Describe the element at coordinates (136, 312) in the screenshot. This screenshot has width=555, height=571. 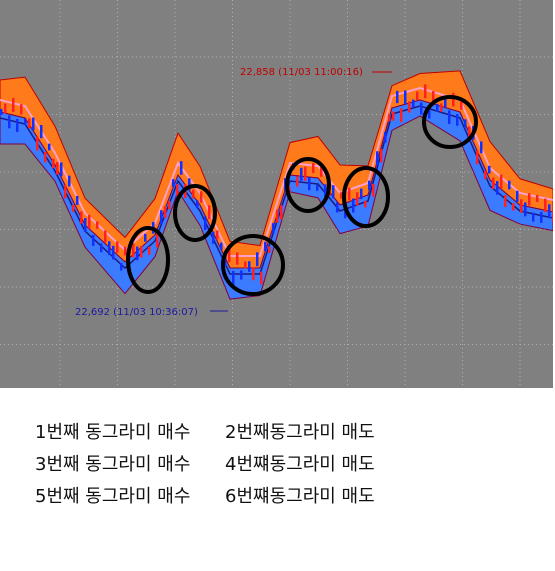
I see `annotation: 22,692 (11/03 10:36:07)` at that location.